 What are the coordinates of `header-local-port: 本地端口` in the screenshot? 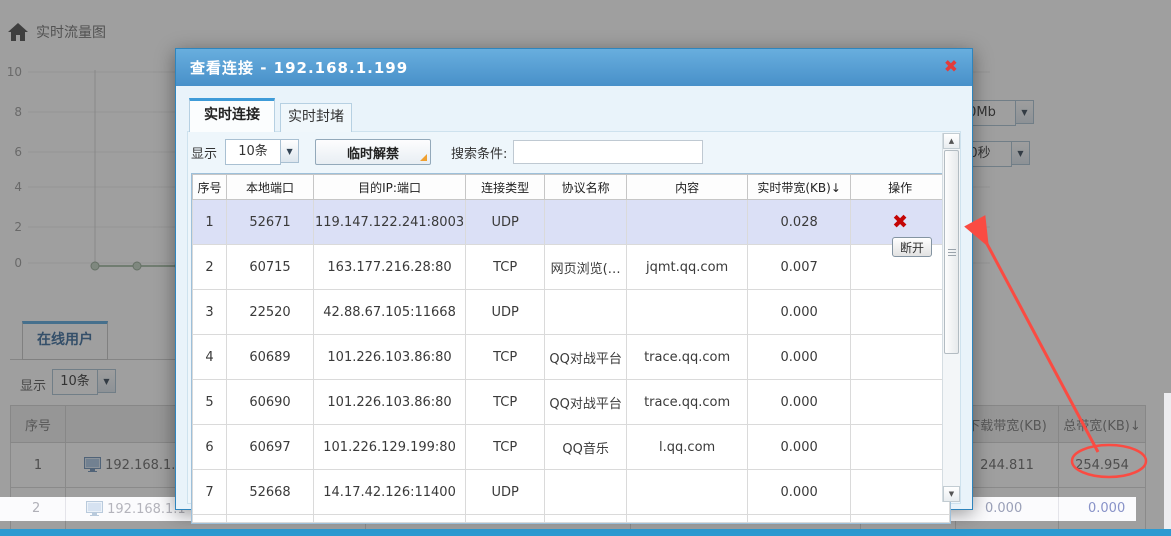 It's located at (270, 187).